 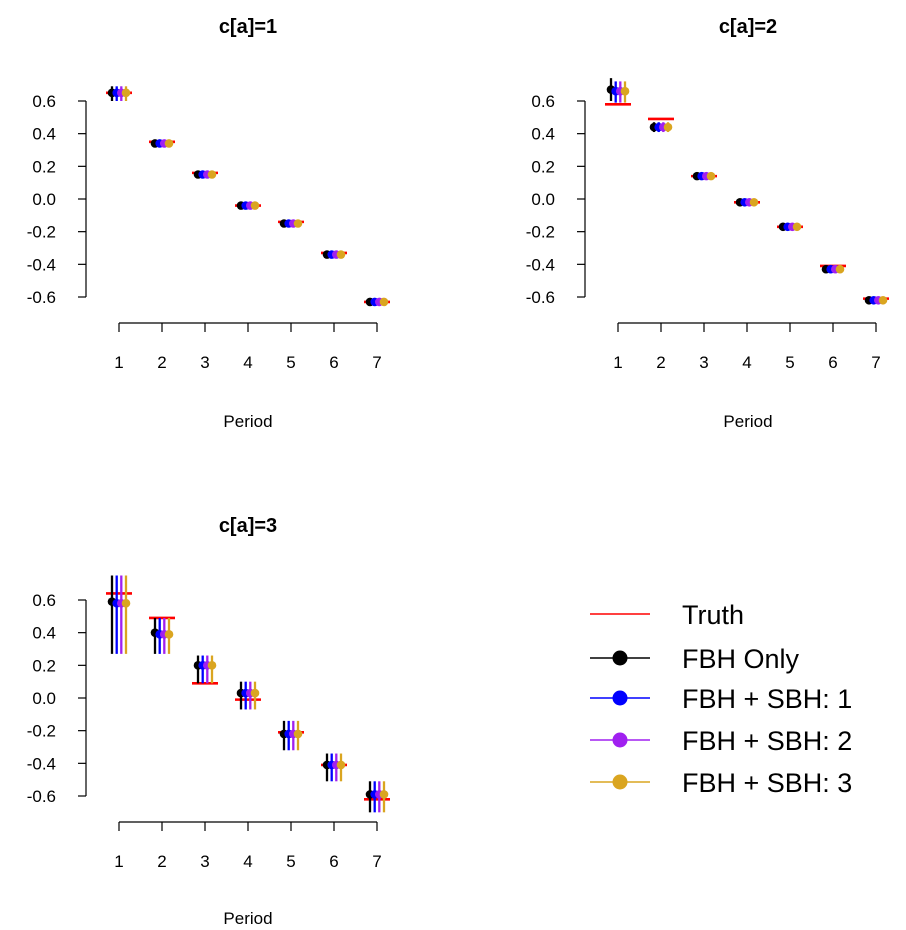 What do you see at coordinates (767, 741) in the screenshot?
I see `legend-sbh-2-label: FBH + SBH: 2` at bounding box center [767, 741].